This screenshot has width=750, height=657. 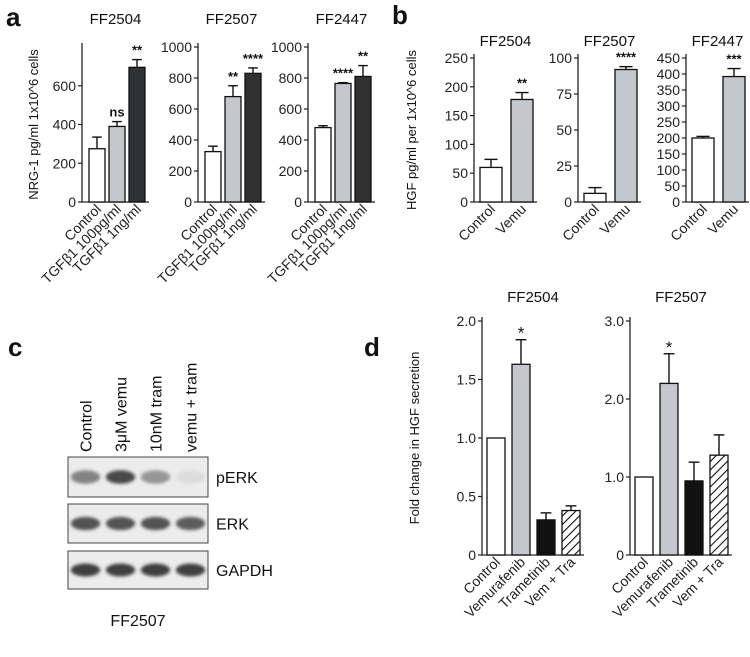 What do you see at coordinates (192, 407) in the screenshot?
I see `blot-lane-label: vemu + tram` at bounding box center [192, 407].